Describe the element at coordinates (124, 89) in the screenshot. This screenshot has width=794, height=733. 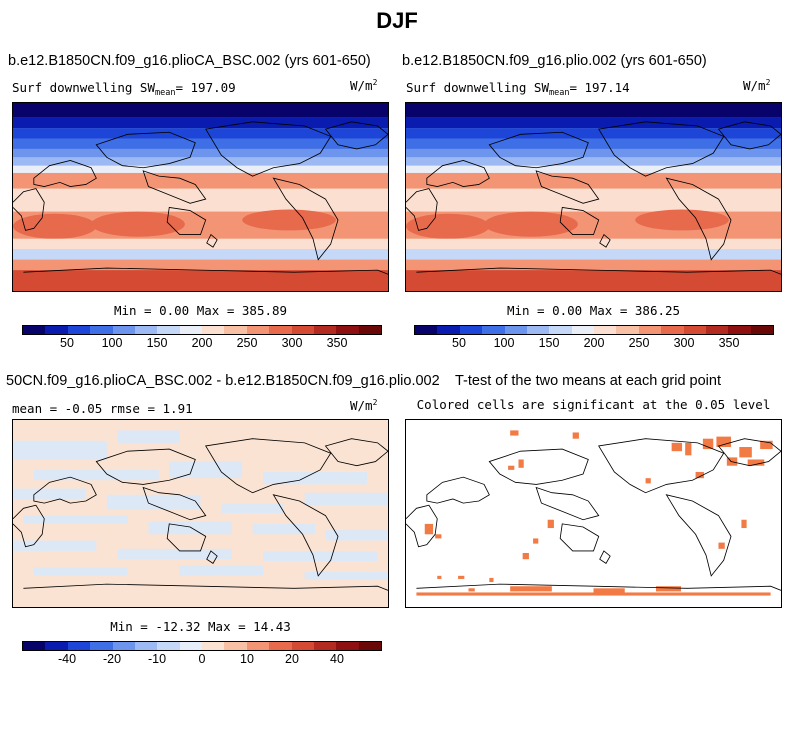
I see `panel-variable-label: Surf downwelling SWmean= 197.09` at that location.